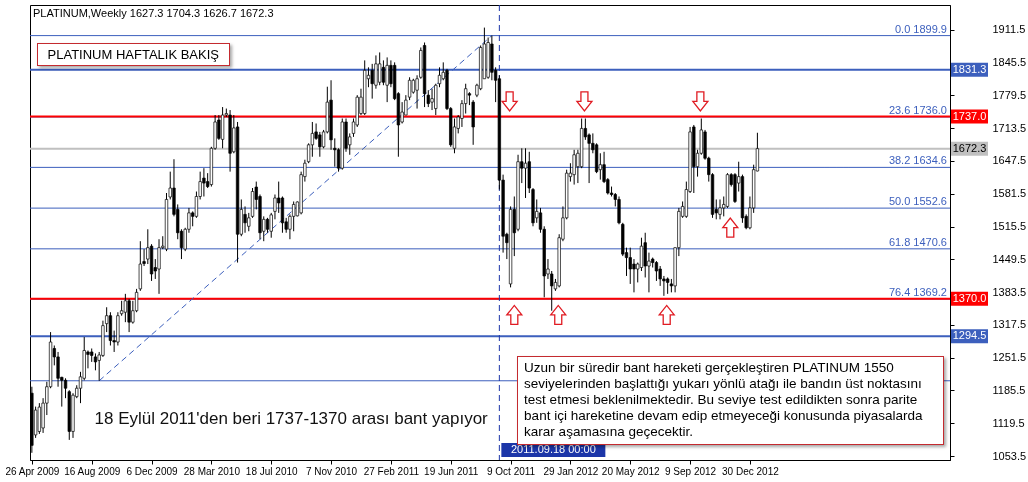  Describe the element at coordinates (1009, 389) in the screenshot. I see `y-tick-label: 1185.5` at that location.